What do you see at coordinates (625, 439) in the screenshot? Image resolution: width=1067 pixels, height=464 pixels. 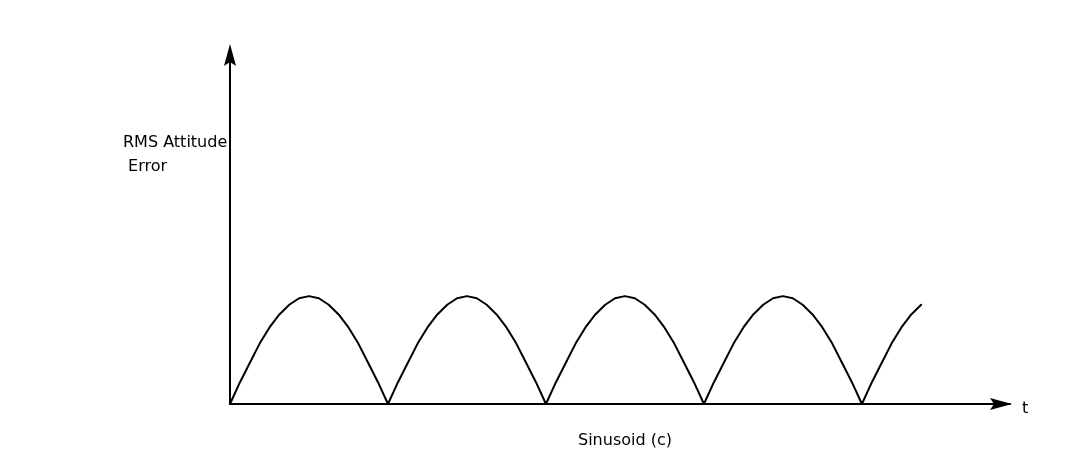 I see `text: Sinusoid (c)` at bounding box center [625, 439].